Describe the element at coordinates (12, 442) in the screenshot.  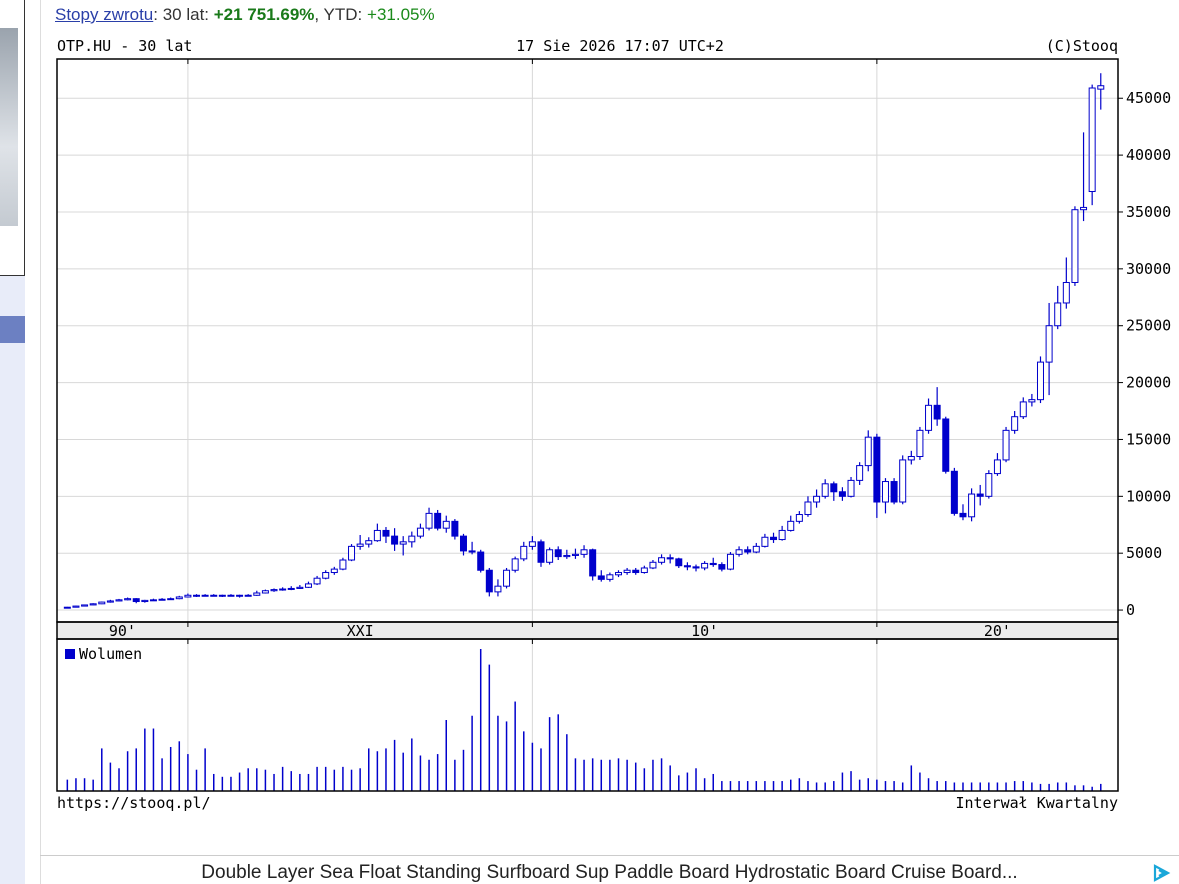
I see `sidebar` at that location.